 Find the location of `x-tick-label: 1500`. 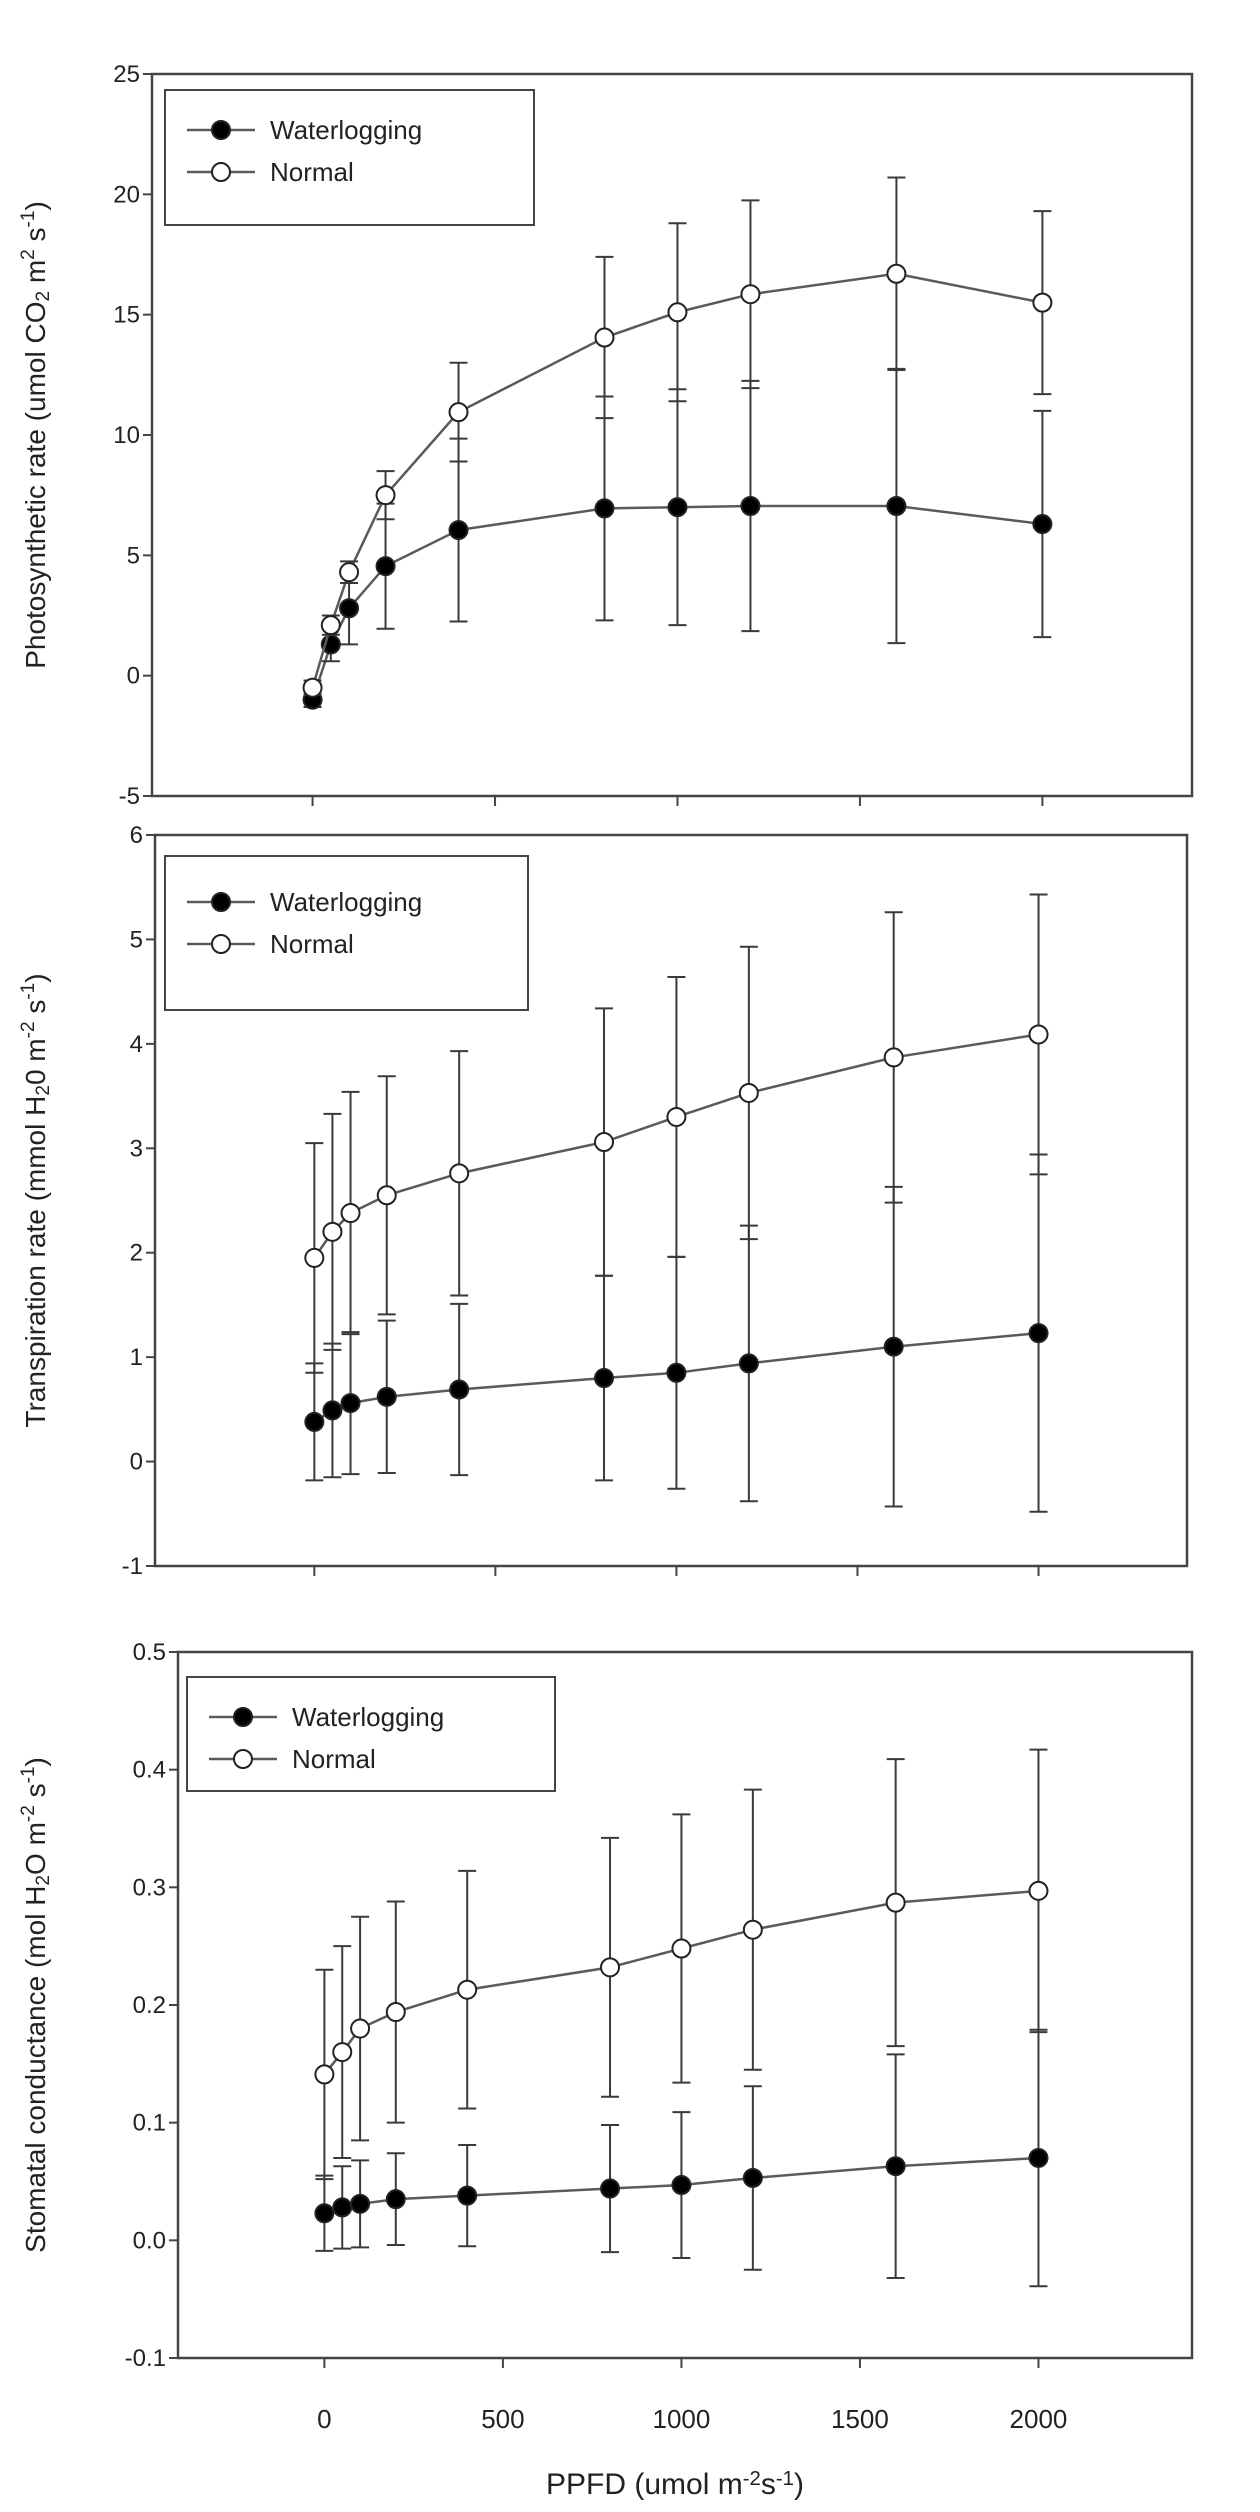

x-tick-label: 1500 is located at coordinates (860, 2419).